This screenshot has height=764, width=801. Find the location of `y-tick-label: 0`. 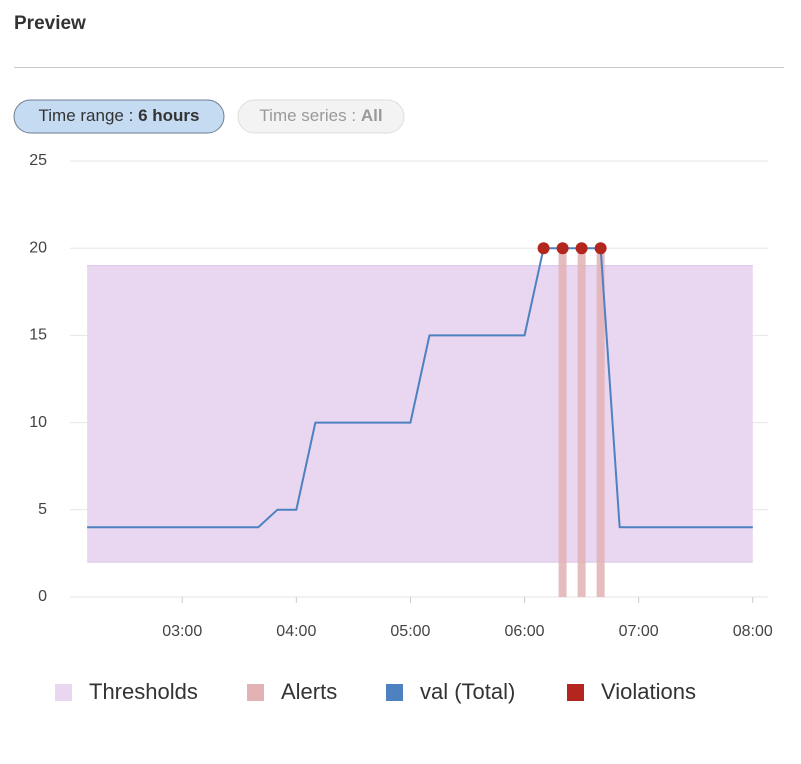

y-tick-label: 0 is located at coordinates (42, 596).